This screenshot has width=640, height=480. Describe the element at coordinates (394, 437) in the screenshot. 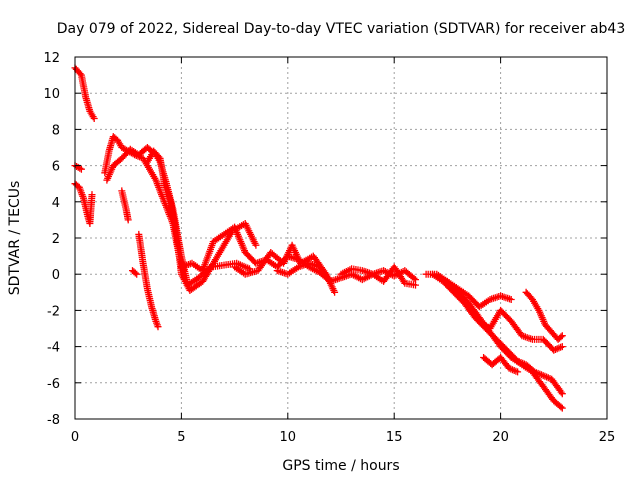

I see `x-tick-label: 15` at that location.